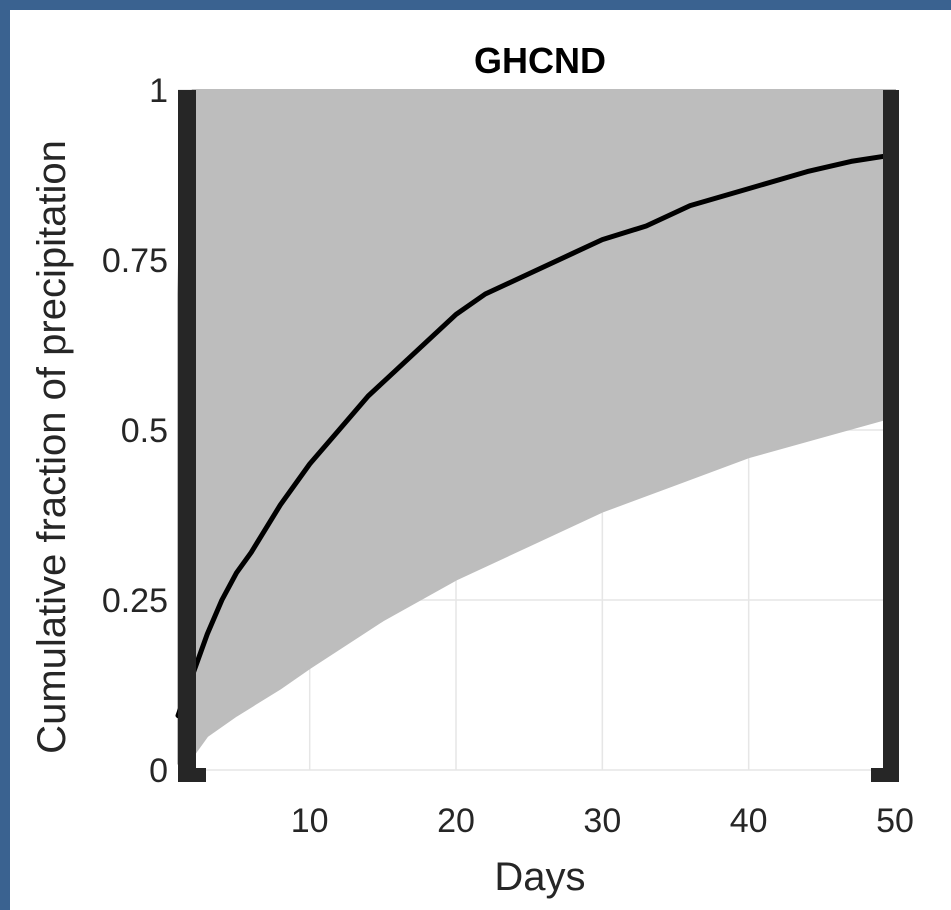 Image resolution: width=951 pixels, height=910 pixels. What do you see at coordinates (602, 821) in the screenshot?
I see `x-tick-label-2: 30` at bounding box center [602, 821].